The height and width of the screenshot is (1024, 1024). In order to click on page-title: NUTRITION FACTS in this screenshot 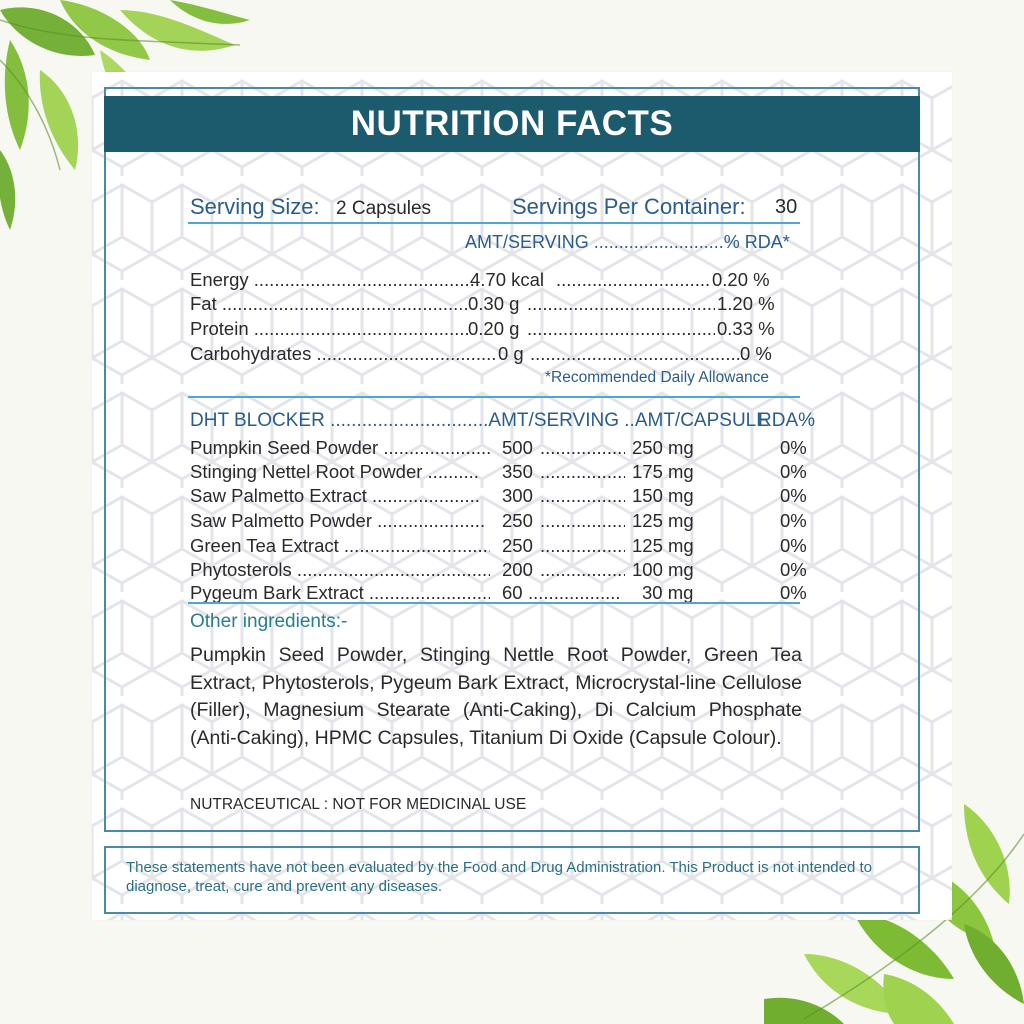, I will do `click(512, 124)`.